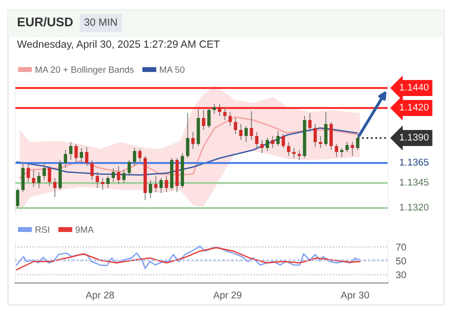  Describe the element at coordinates (85, 70) in the screenshot. I see `legend-label: MA 20 + Bollinger Bands` at that location.